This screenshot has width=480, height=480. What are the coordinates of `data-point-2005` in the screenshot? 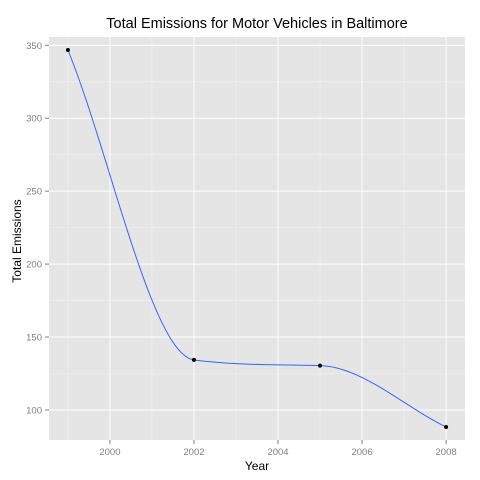 It's located at (320, 365).